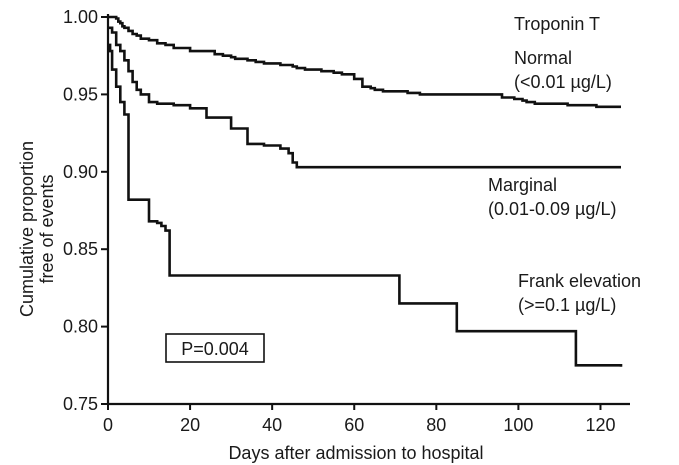 The image size is (679, 465). What do you see at coordinates (80, 404) in the screenshot?
I see `y-tick-label: 0.75` at bounding box center [80, 404].